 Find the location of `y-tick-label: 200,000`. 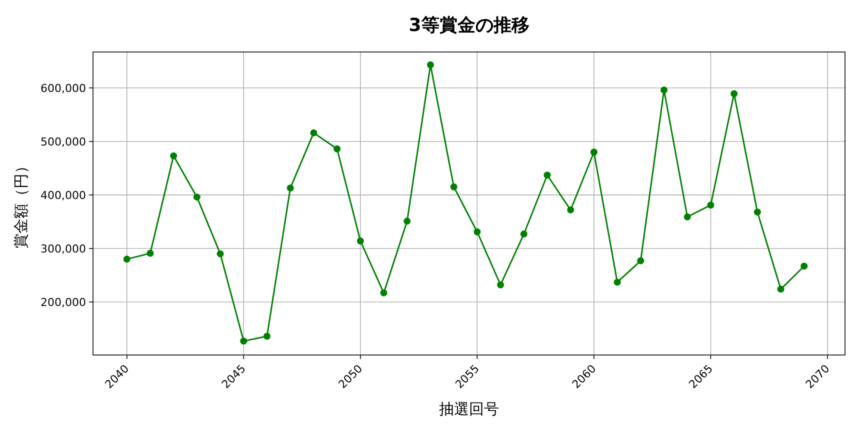

y-tick-label: 200,000 is located at coordinates (63, 302).